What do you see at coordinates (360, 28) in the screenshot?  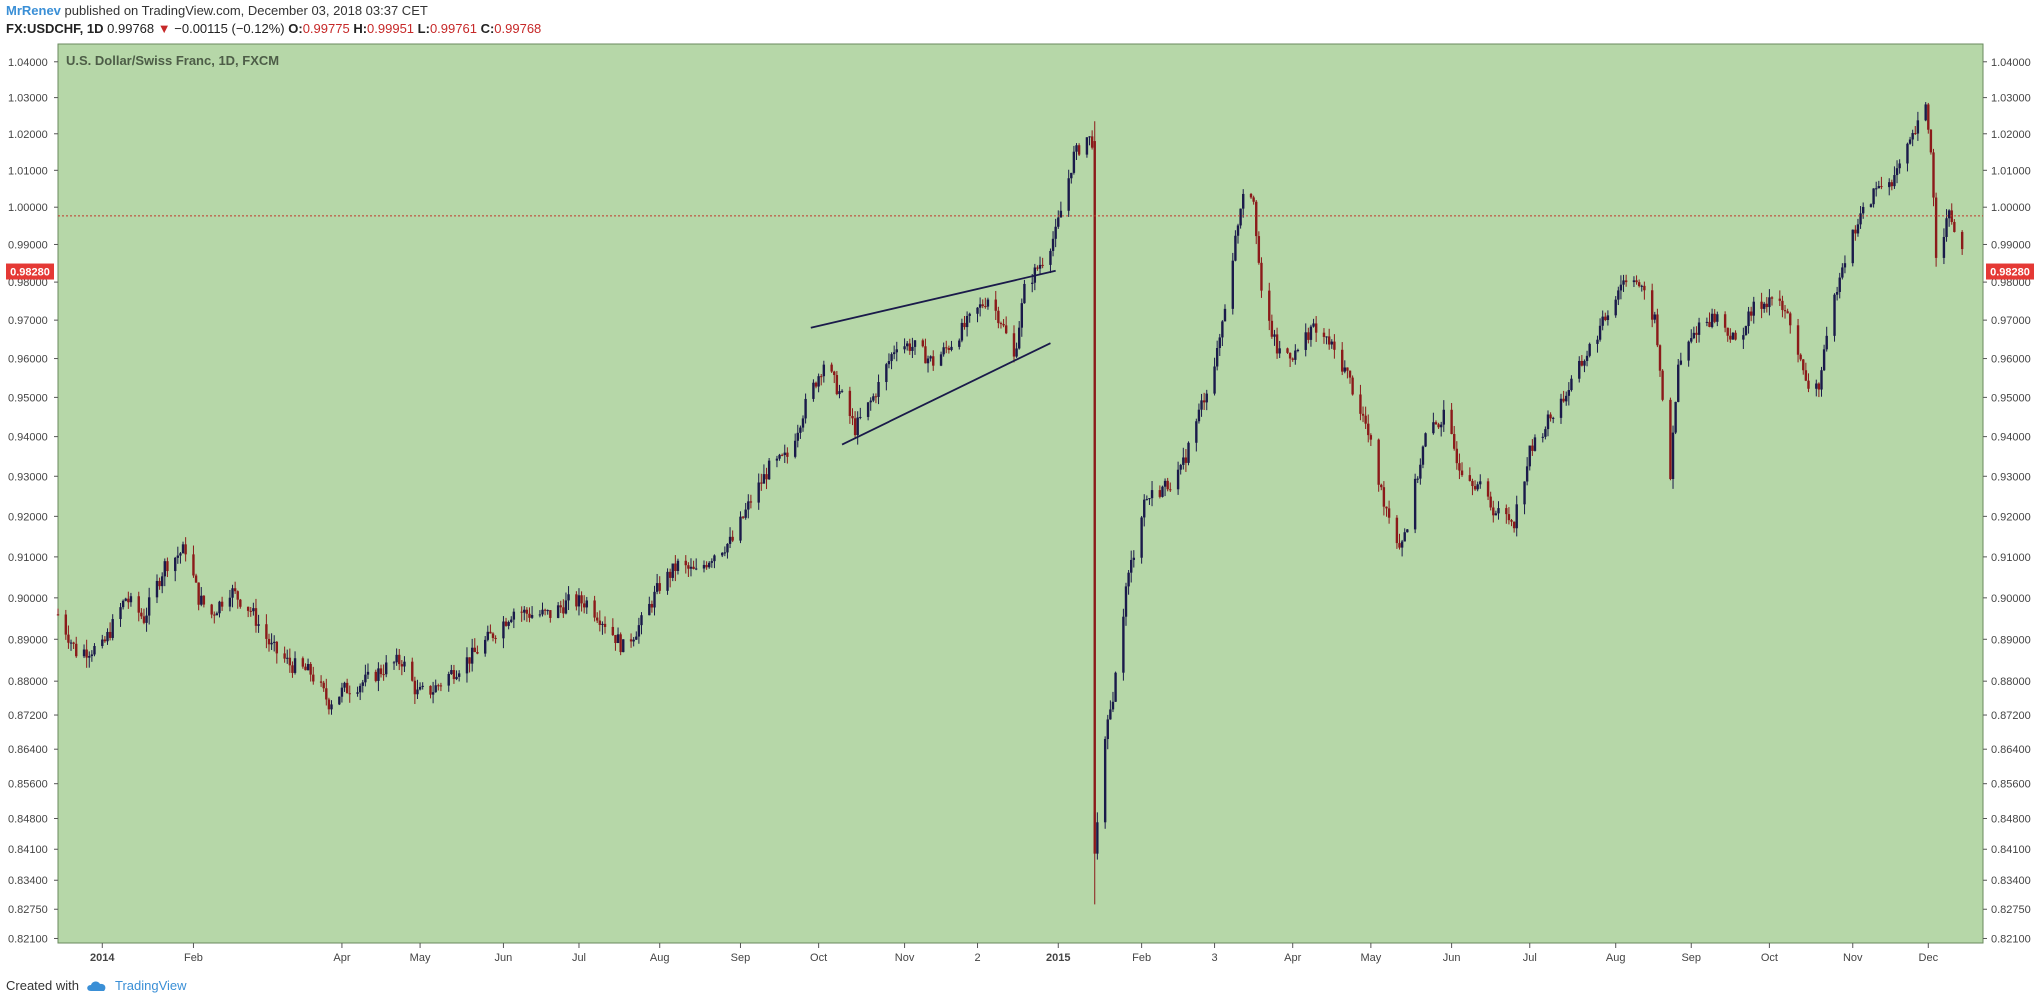 I see `high-label: H:` at bounding box center [360, 28].